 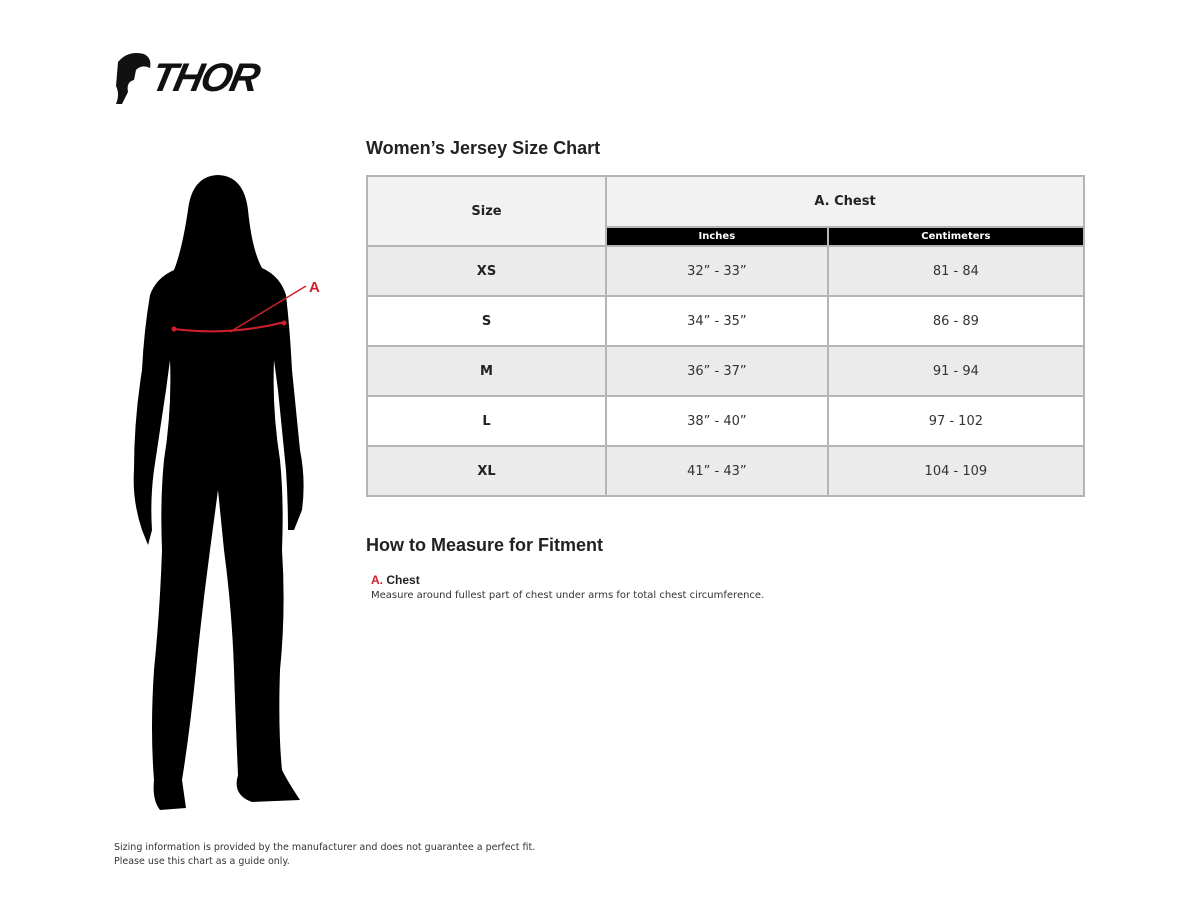 What do you see at coordinates (956, 271) in the screenshot?
I see `cm-cell: 81 - 84` at bounding box center [956, 271].